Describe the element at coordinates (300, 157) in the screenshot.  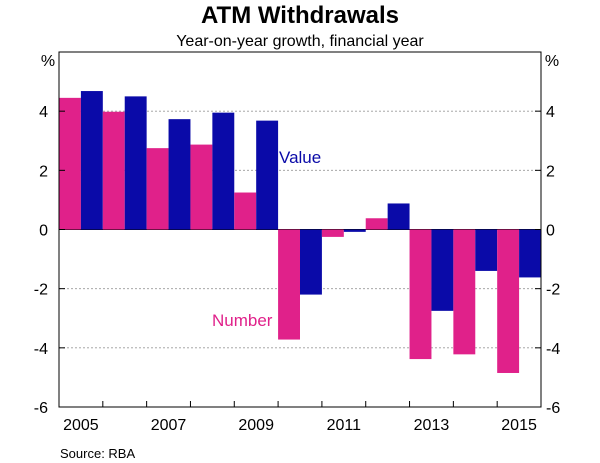
I see `value-series-label: Value` at that location.